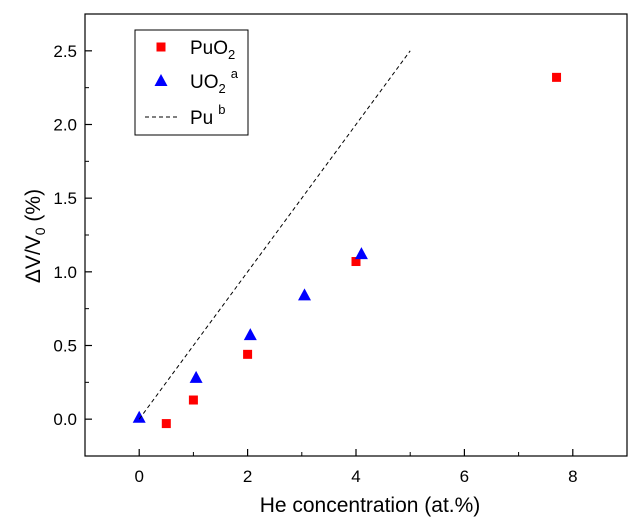 This screenshot has width=630, height=523. I want to click on y-tick-label: 0.0, so click(65, 419).